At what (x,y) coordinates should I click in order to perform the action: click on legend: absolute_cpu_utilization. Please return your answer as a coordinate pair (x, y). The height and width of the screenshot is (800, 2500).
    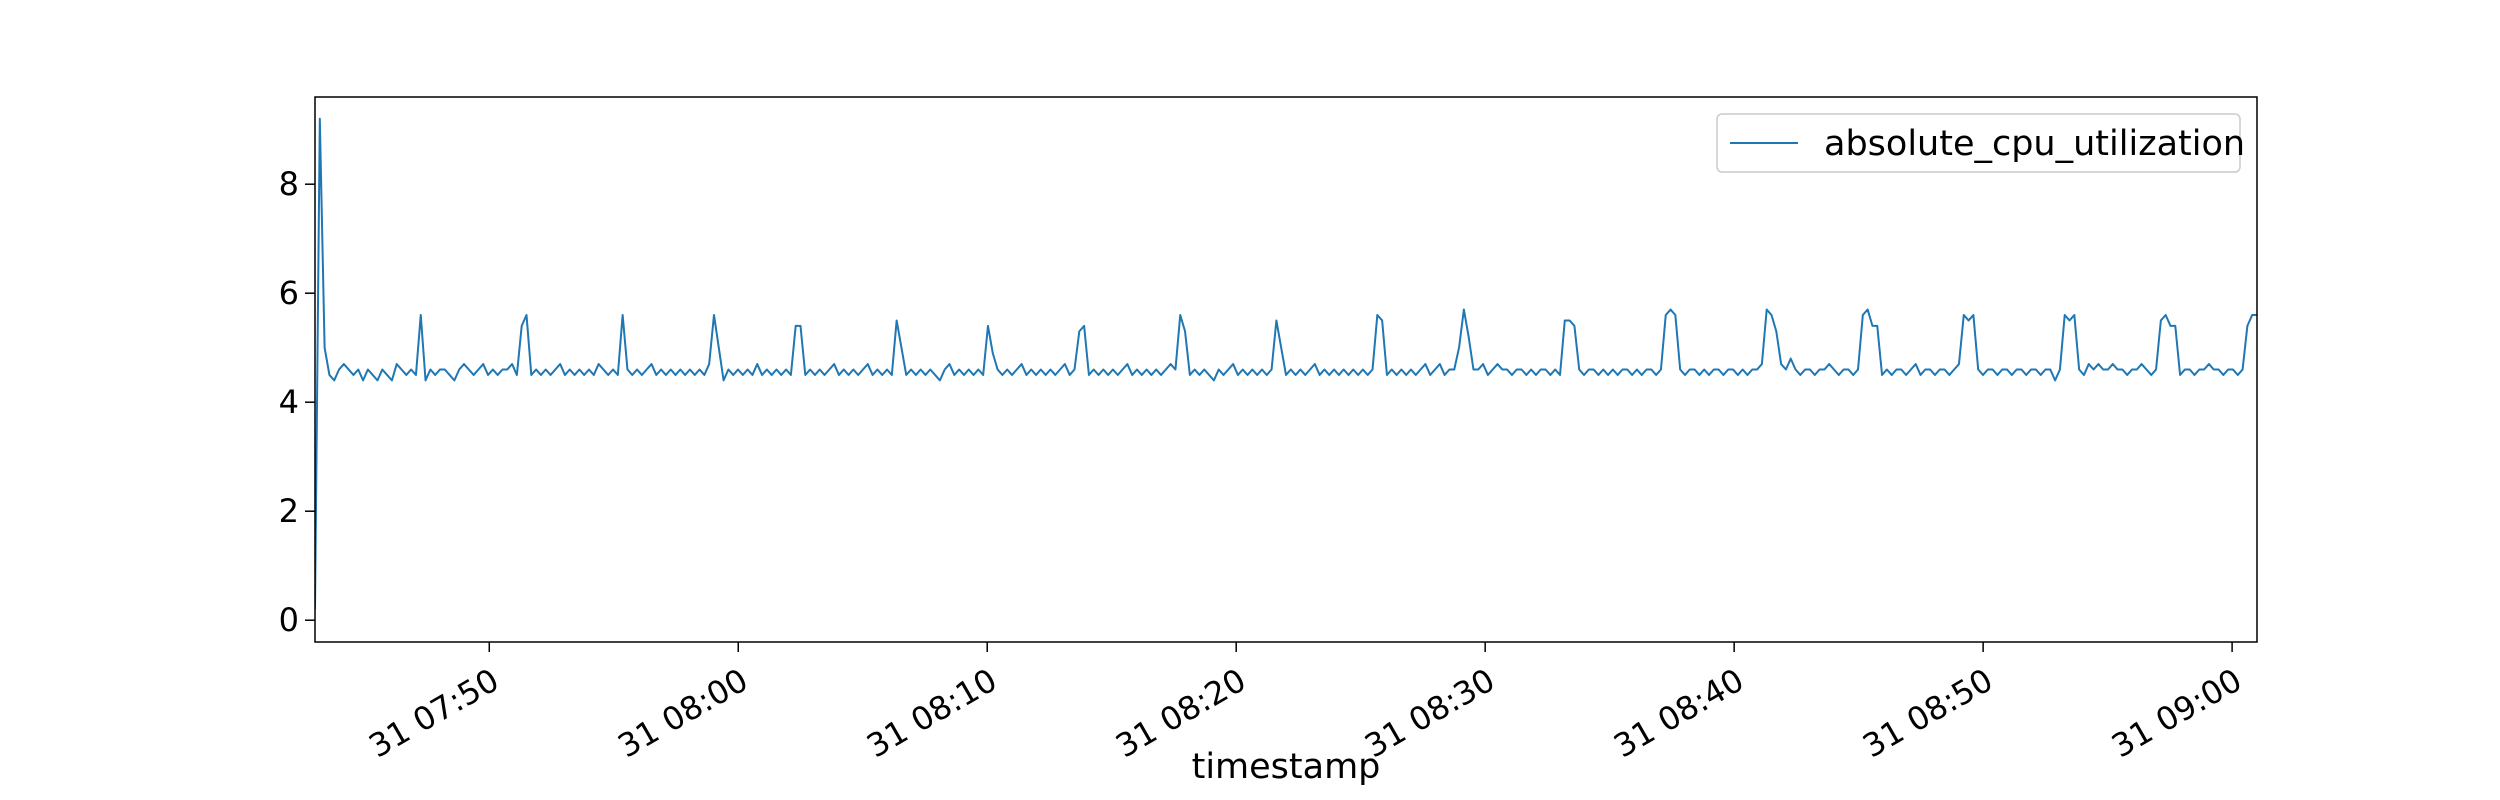
    Looking at the image, I should click on (1980, 143).